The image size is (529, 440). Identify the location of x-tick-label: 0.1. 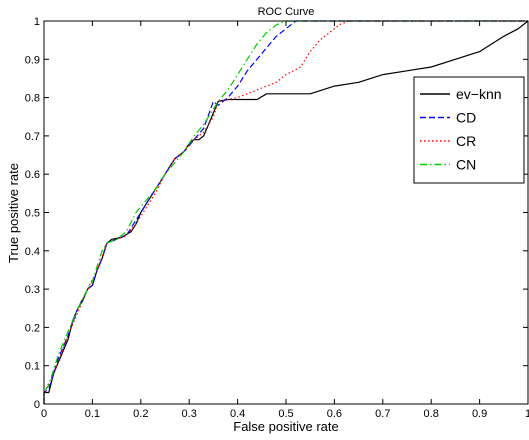
(92, 414).